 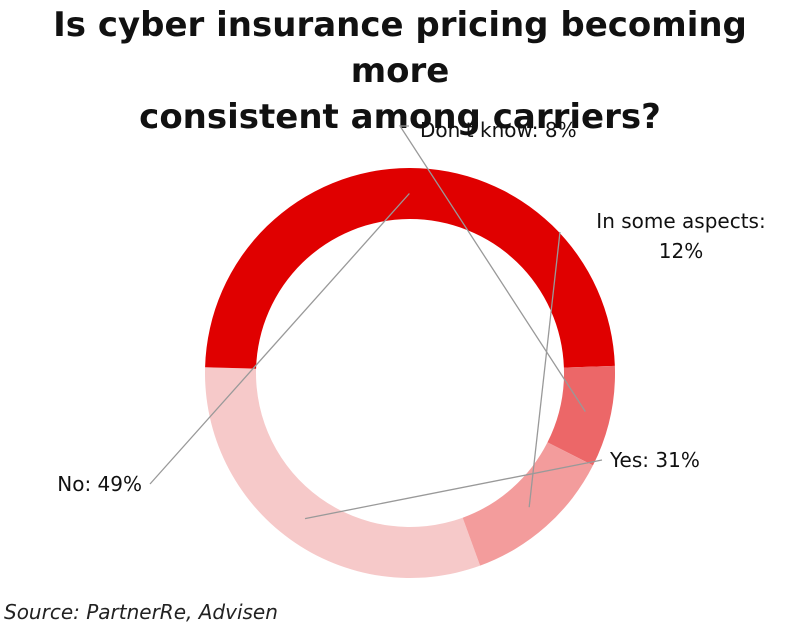 I want to click on slice-yes, so click(x=342, y=472).